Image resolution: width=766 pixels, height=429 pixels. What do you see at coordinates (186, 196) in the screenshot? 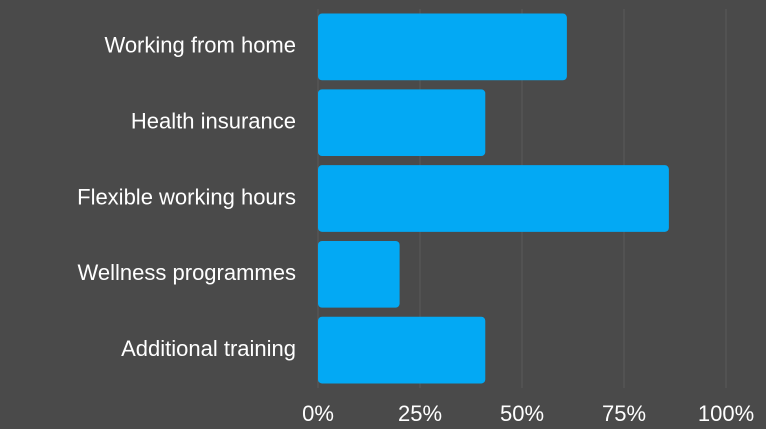
I see `category-label: Flexible working hours` at bounding box center [186, 196].